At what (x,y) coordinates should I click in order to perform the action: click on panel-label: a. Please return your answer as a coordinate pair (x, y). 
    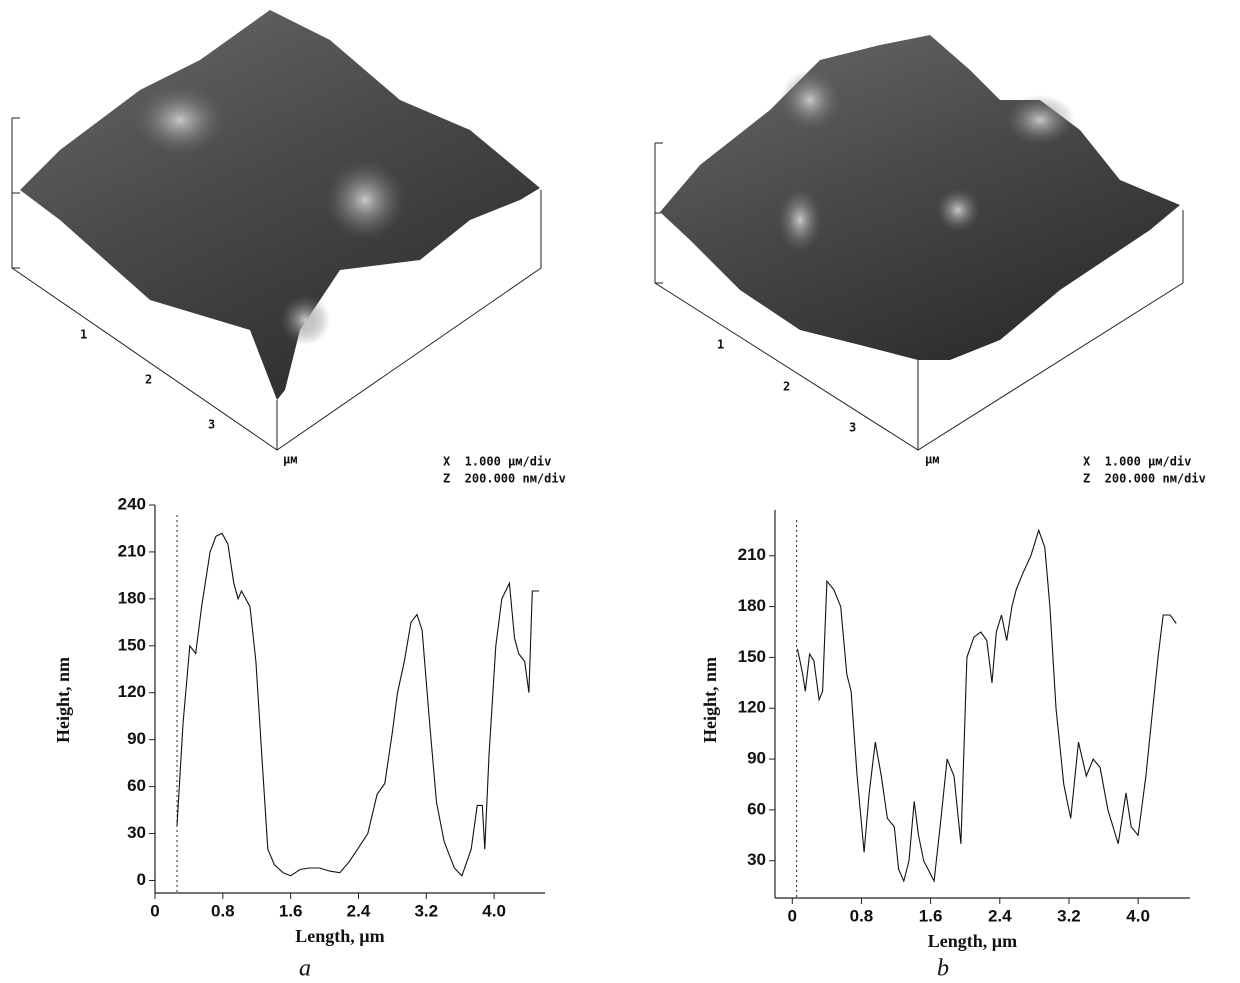
    Looking at the image, I should click on (305, 969).